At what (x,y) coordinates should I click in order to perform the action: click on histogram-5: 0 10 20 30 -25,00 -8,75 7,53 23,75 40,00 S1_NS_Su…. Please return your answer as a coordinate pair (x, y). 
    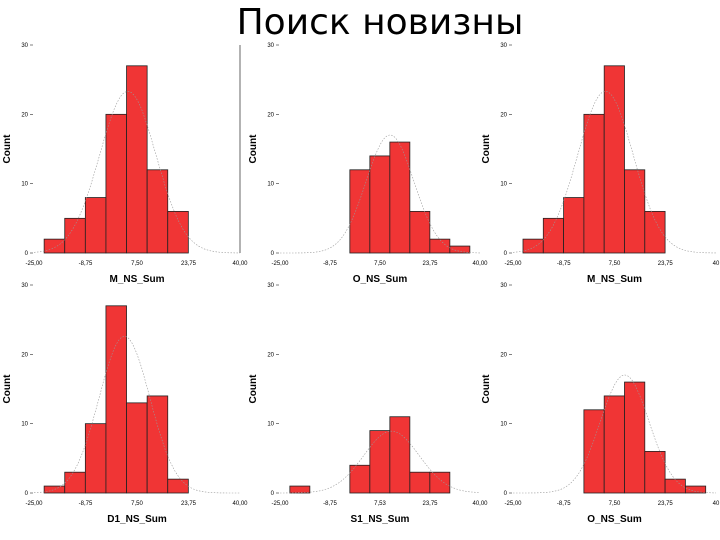
    Looking at the image, I should click on (368, 404).